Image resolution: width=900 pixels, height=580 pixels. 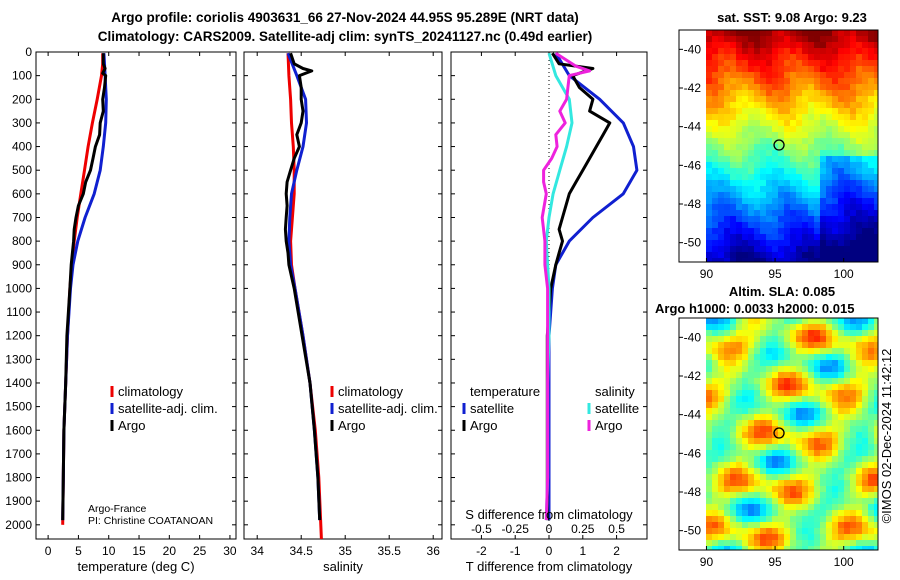 I want to click on y-tick-label: 500, so click(x=22, y=170).